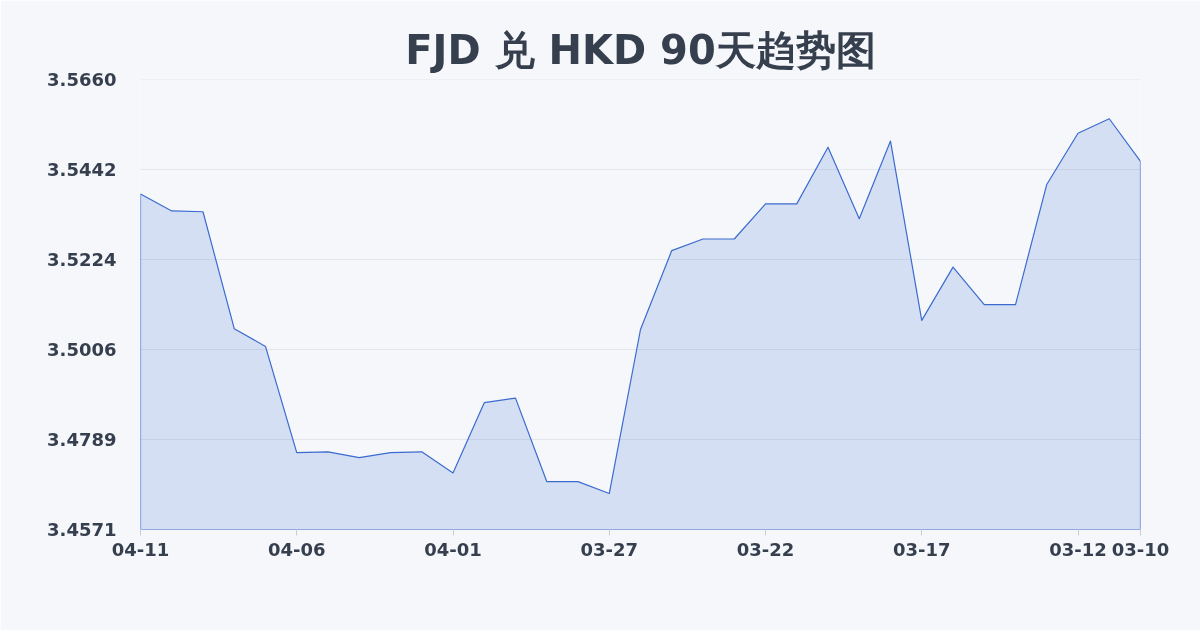  Describe the element at coordinates (82, 79) in the screenshot. I see `y-tick-label: 3.5660` at that location.